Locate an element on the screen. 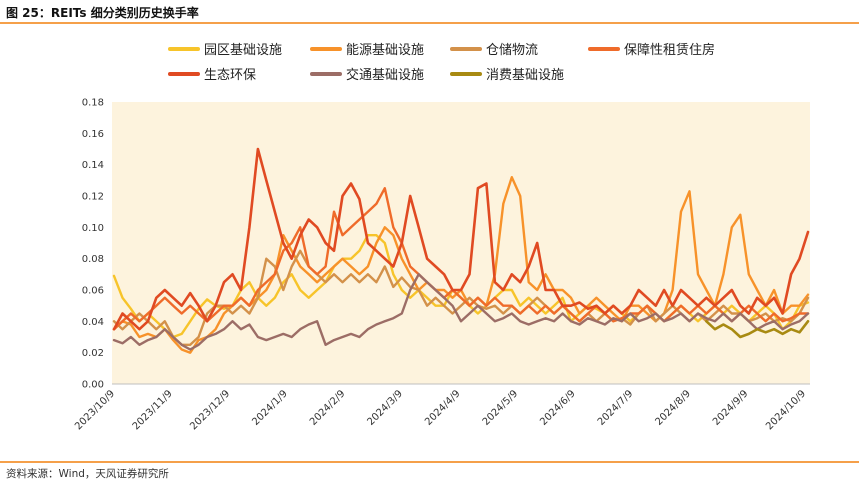 Image resolution: width=859 pixels, height=484 pixels. x-tick-label: 2024/8/9 is located at coordinates (673, 408).